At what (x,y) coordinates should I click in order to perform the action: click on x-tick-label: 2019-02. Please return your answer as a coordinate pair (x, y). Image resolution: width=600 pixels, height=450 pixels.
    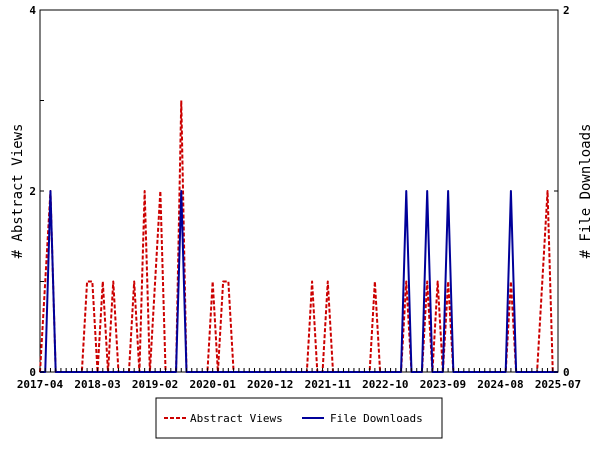
    Looking at the image, I should click on (155, 384).